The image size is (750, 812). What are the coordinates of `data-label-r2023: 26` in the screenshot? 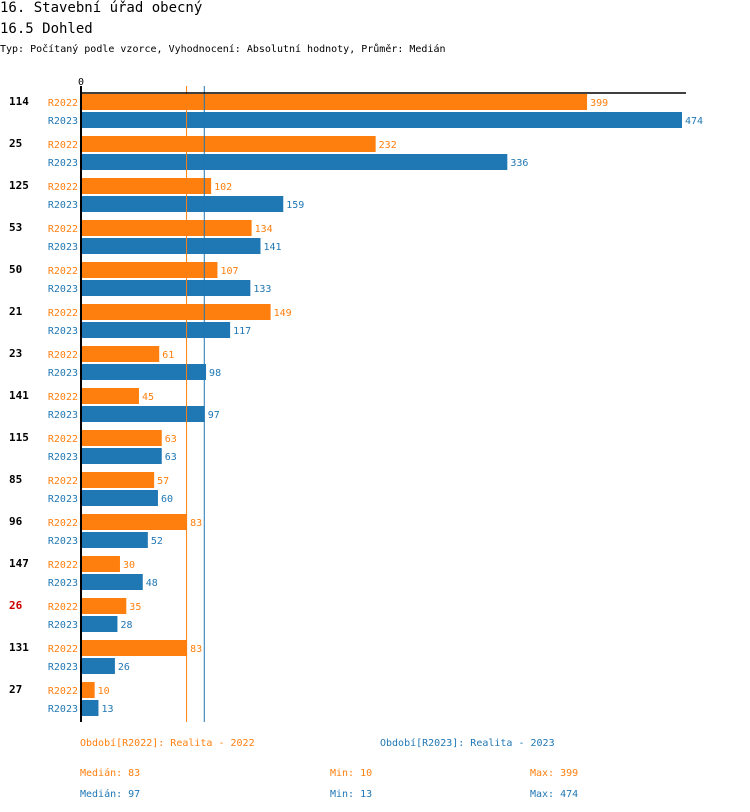 It's located at (124, 667).